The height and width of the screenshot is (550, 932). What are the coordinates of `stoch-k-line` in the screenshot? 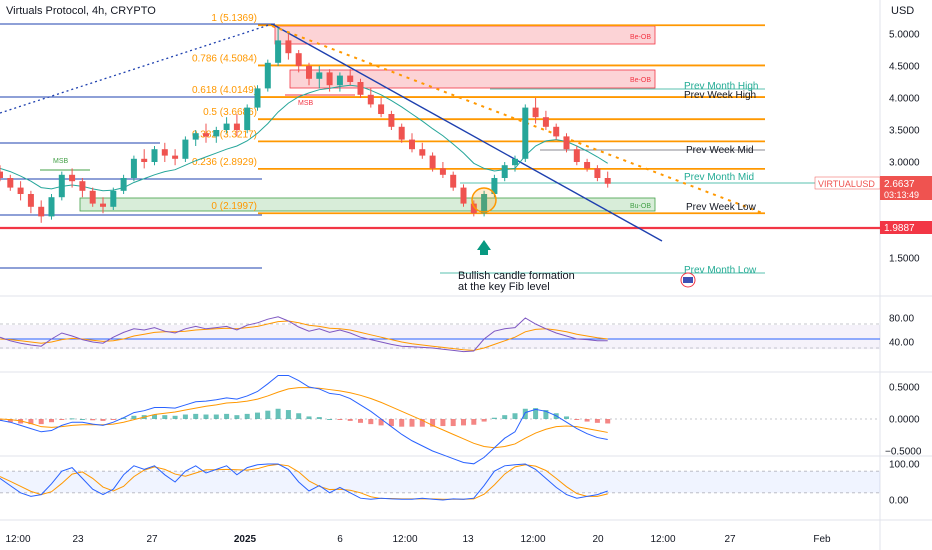 It's located at (304, 482).